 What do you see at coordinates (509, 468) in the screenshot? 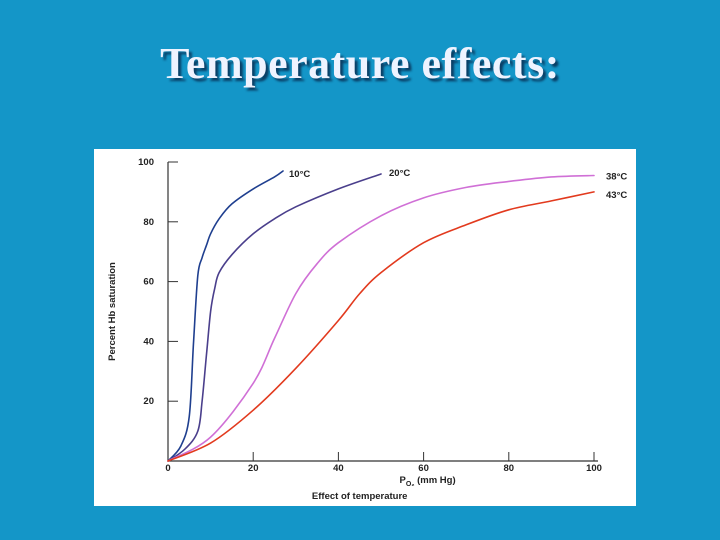
I see `x-tick-label: 80` at bounding box center [509, 468].